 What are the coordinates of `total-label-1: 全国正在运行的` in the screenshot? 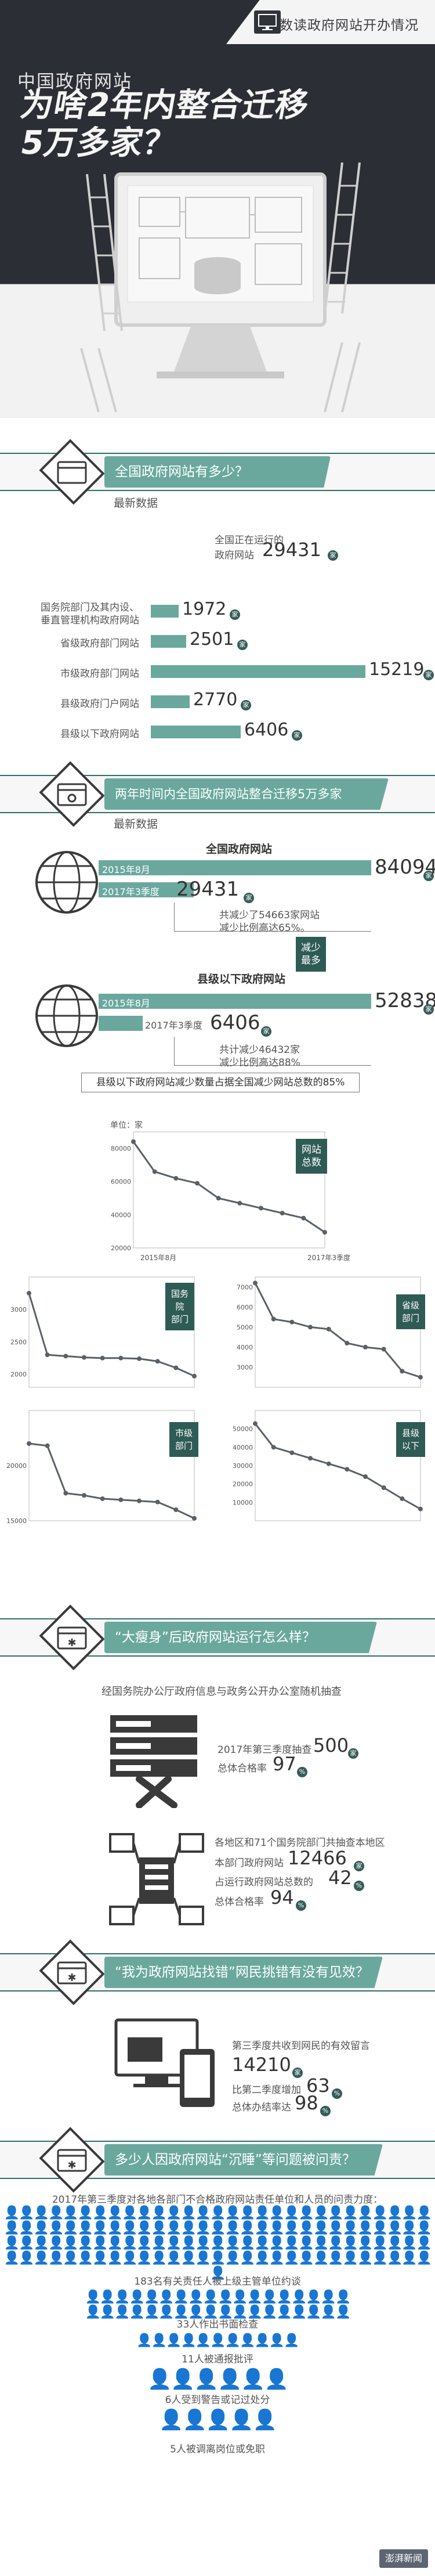 It's located at (249, 540).